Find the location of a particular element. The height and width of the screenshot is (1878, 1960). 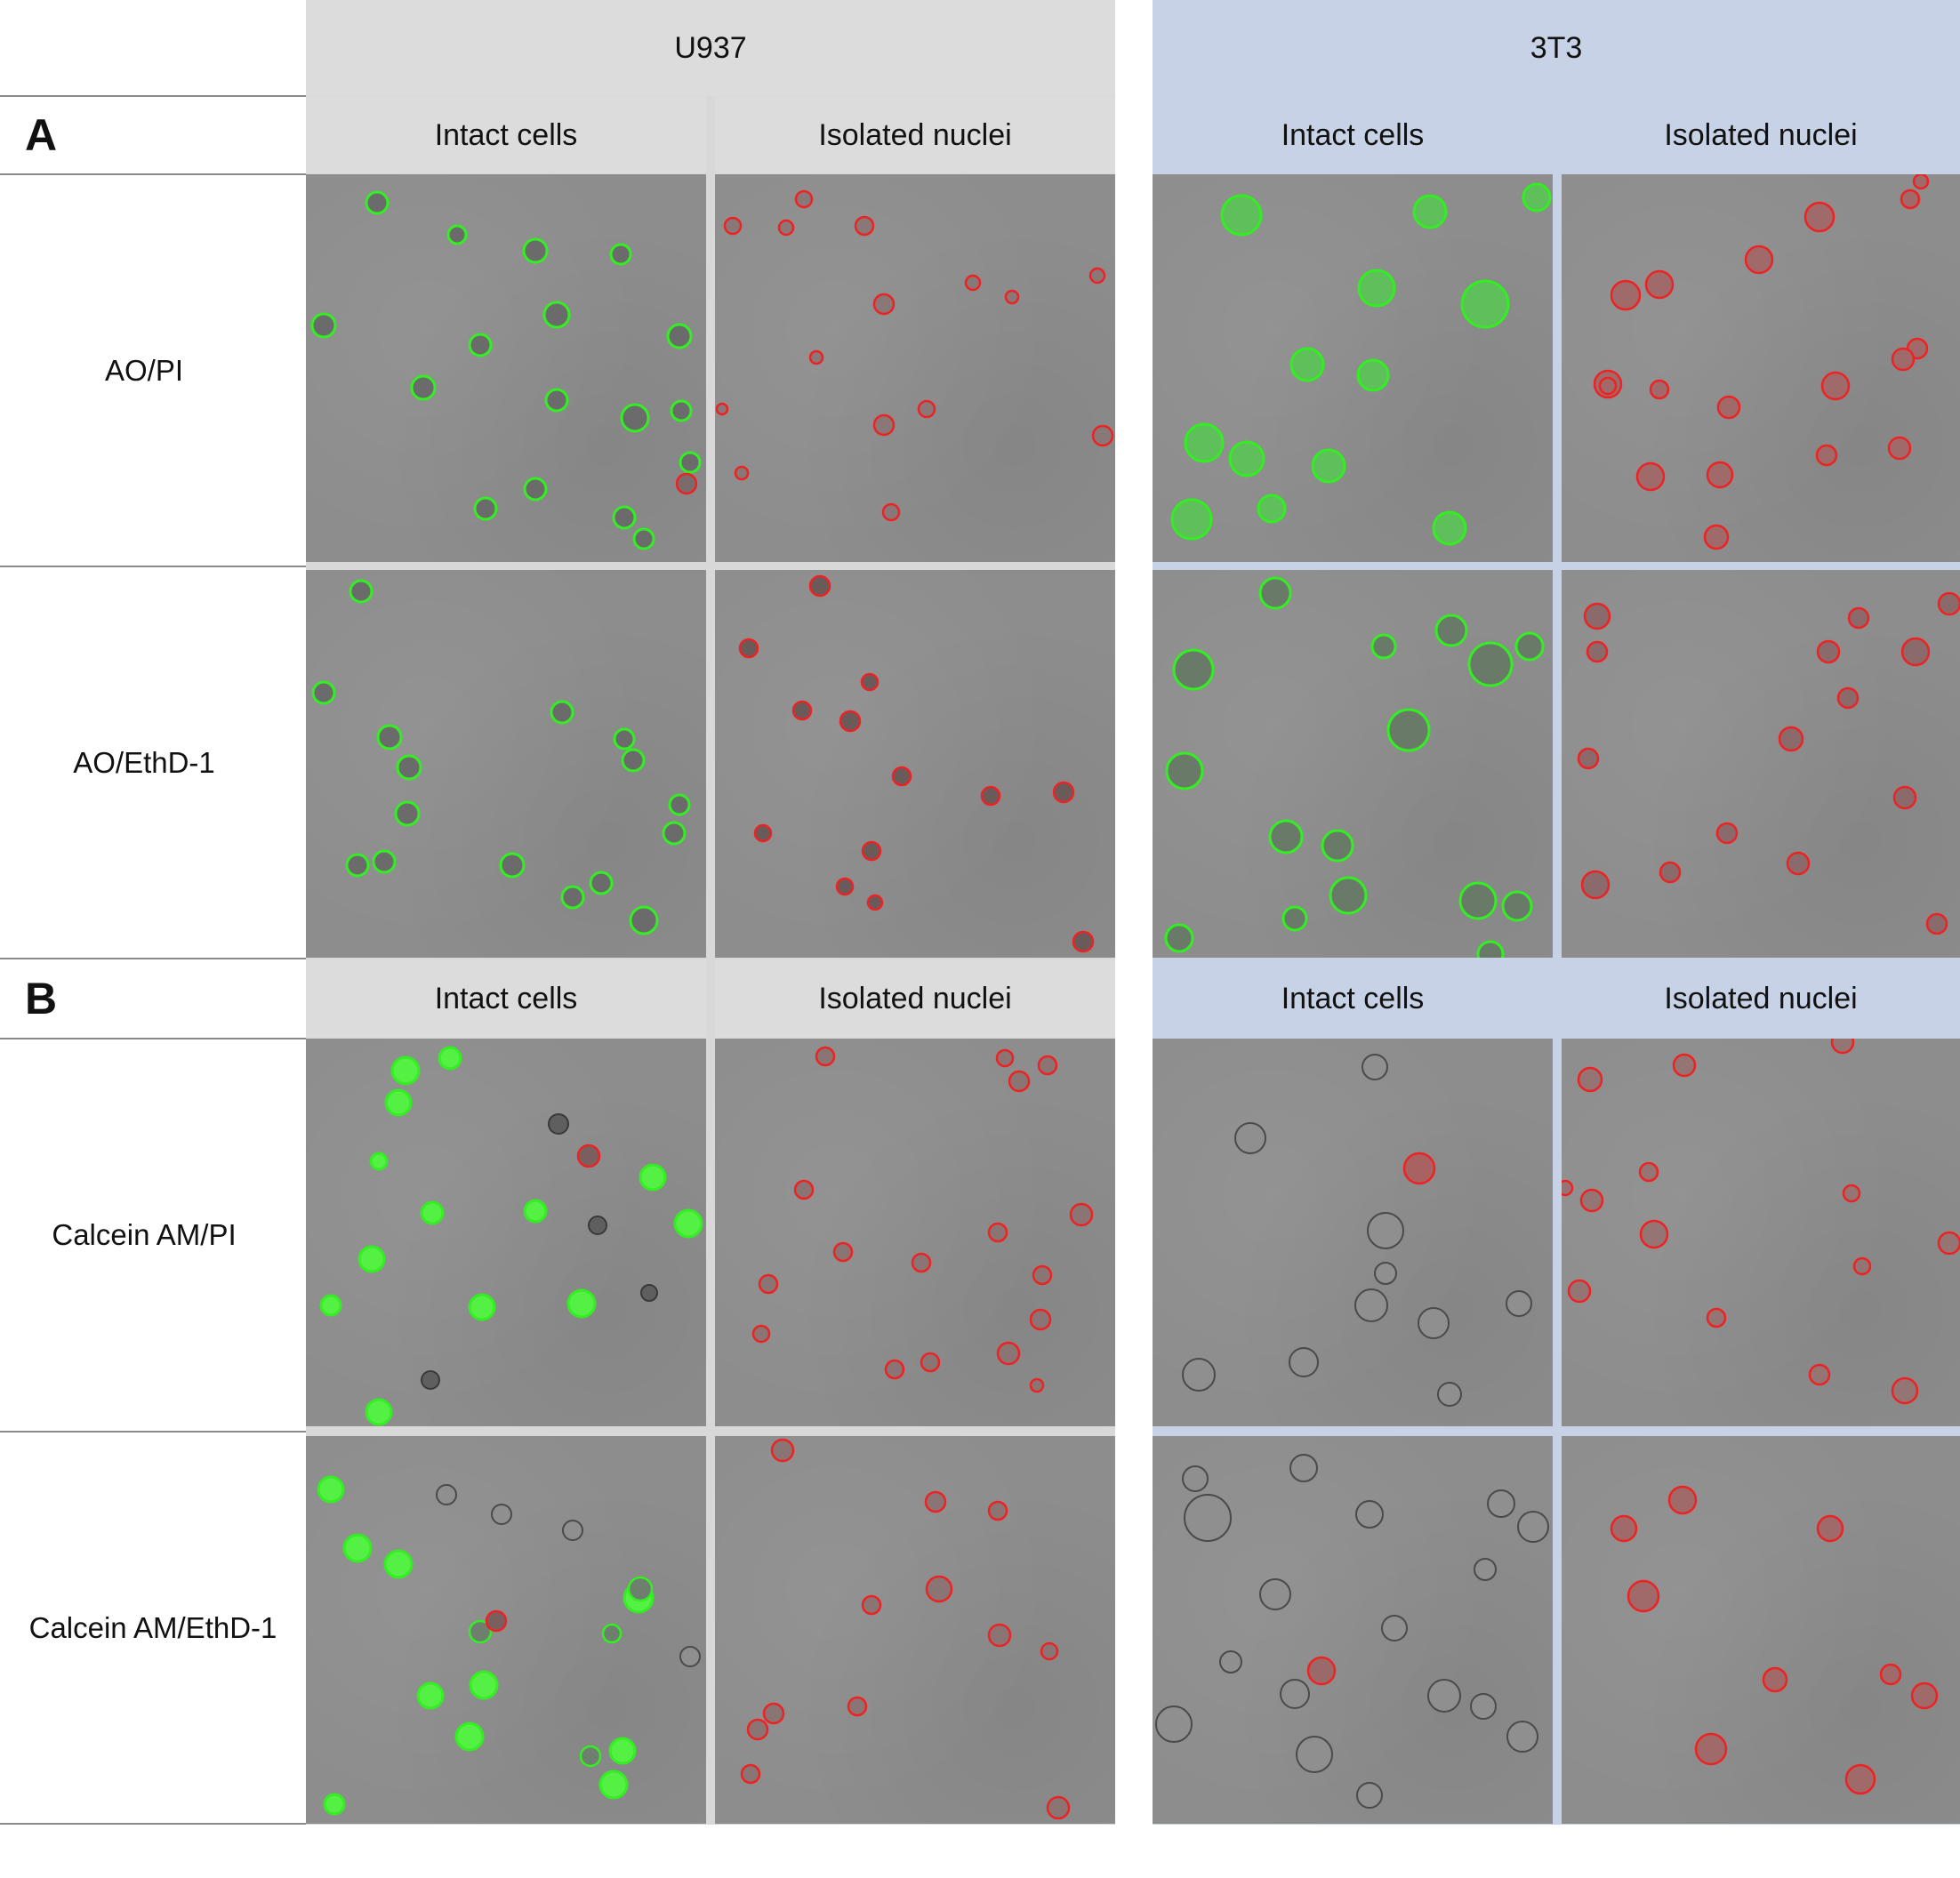

micrograph-u937-intact-calcein-ethd1 is located at coordinates (506, 1630).